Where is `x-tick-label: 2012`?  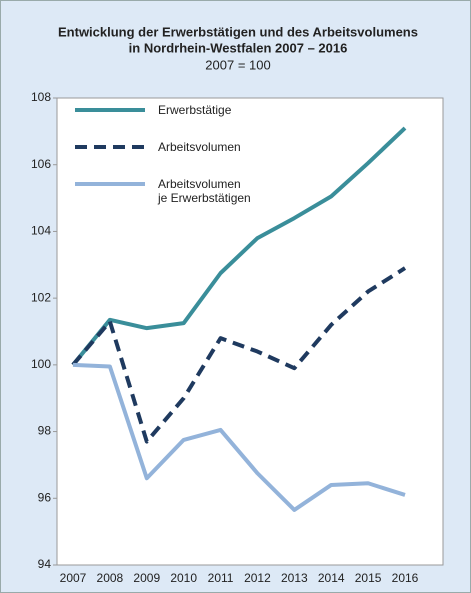 x-tick-label: 2012 is located at coordinates (257, 578).